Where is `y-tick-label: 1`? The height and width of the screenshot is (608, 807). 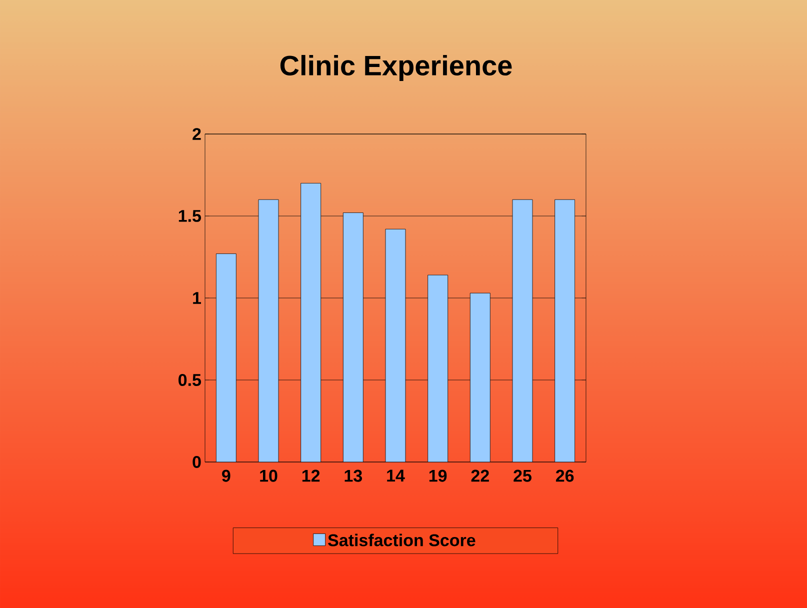 y-tick-label: 1 is located at coordinates (197, 298).